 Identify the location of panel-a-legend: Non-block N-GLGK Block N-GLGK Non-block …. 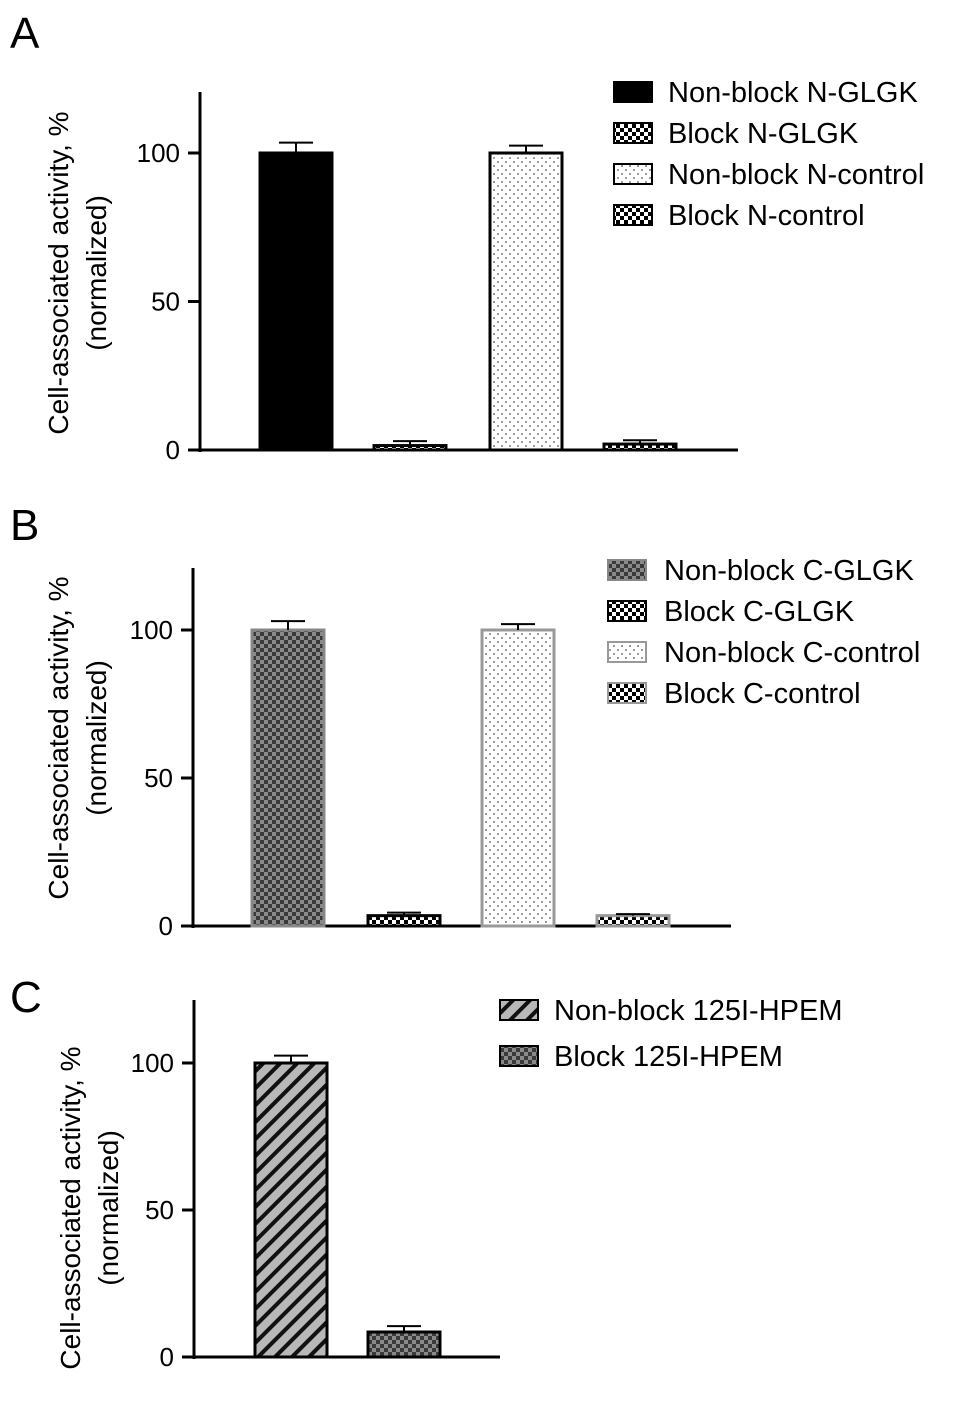
(768, 154).